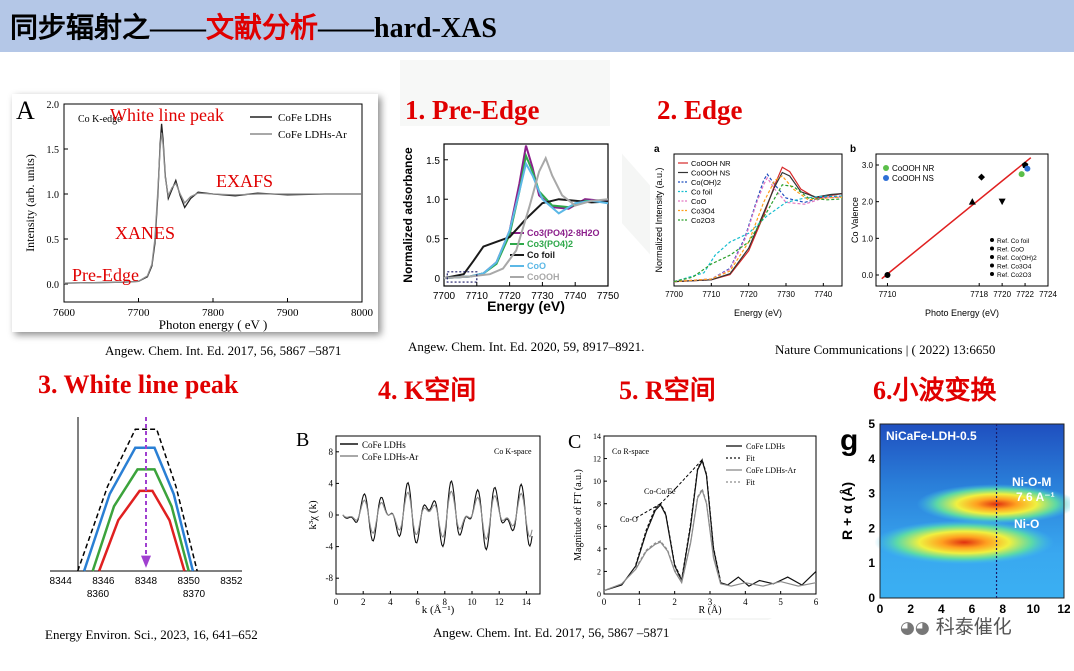  What do you see at coordinates (417, 602) in the screenshot?
I see `x-tick-label: 6` at bounding box center [417, 602].